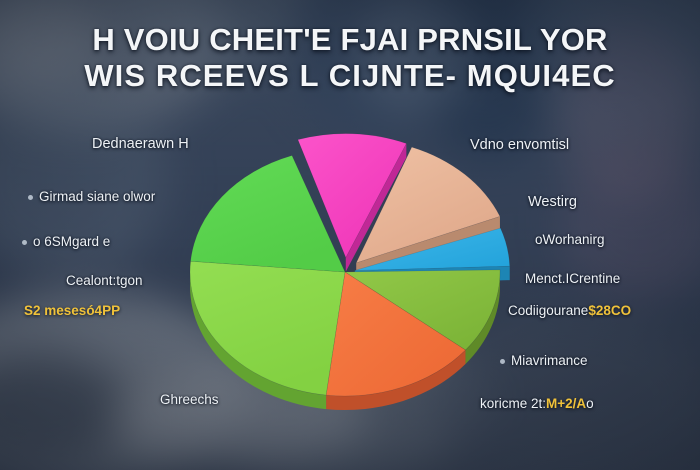 The width and height of the screenshot is (700, 470). I want to click on label-reses-amount: S2 mesesó4PP, so click(72, 310).